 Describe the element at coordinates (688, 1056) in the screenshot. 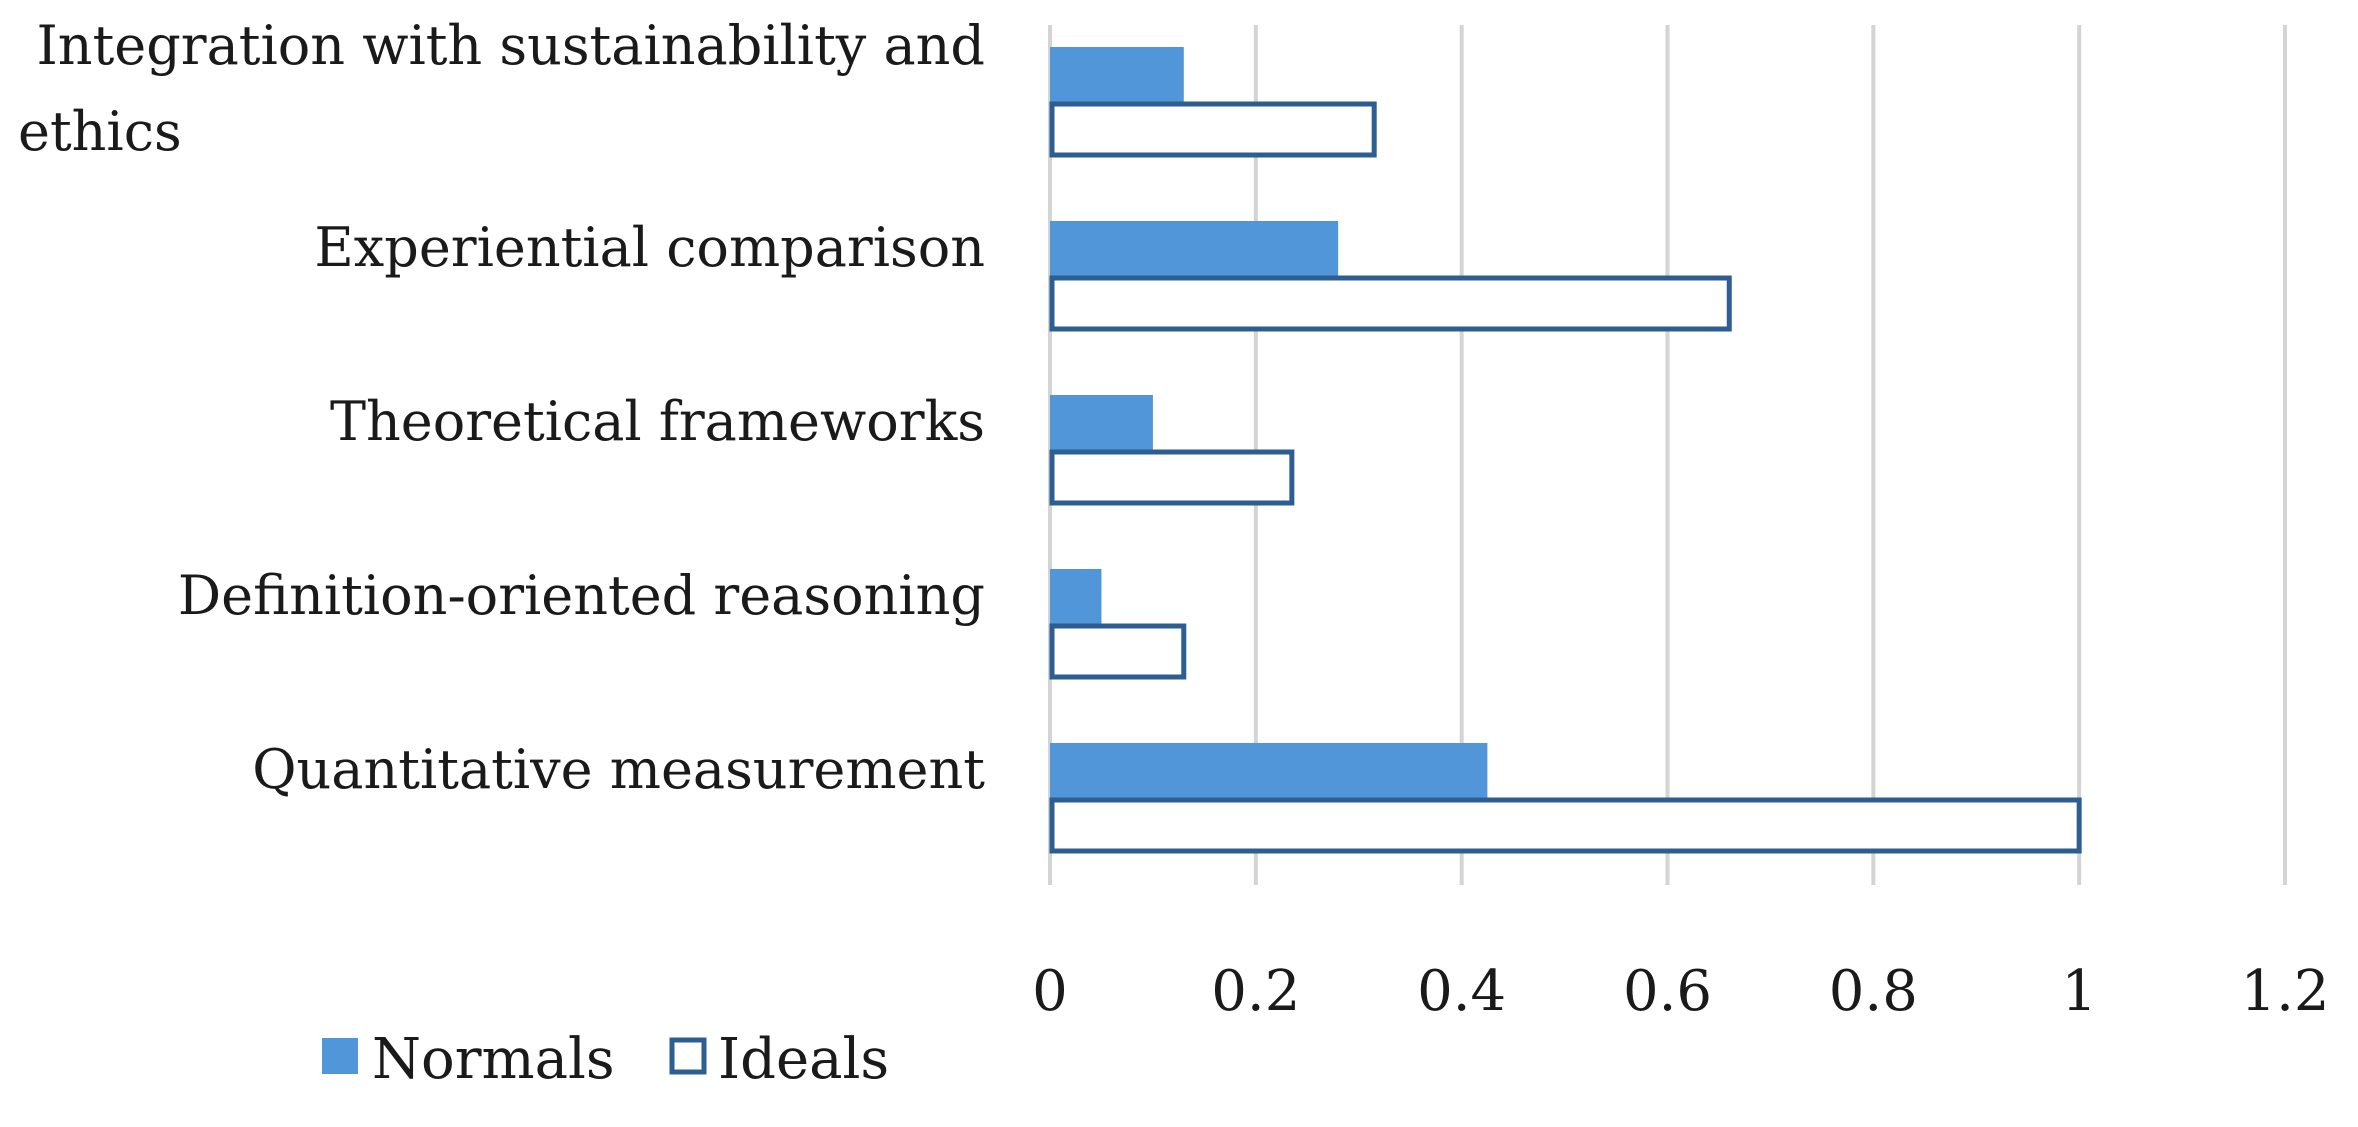

I see `legend-swatch-ideals` at that location.